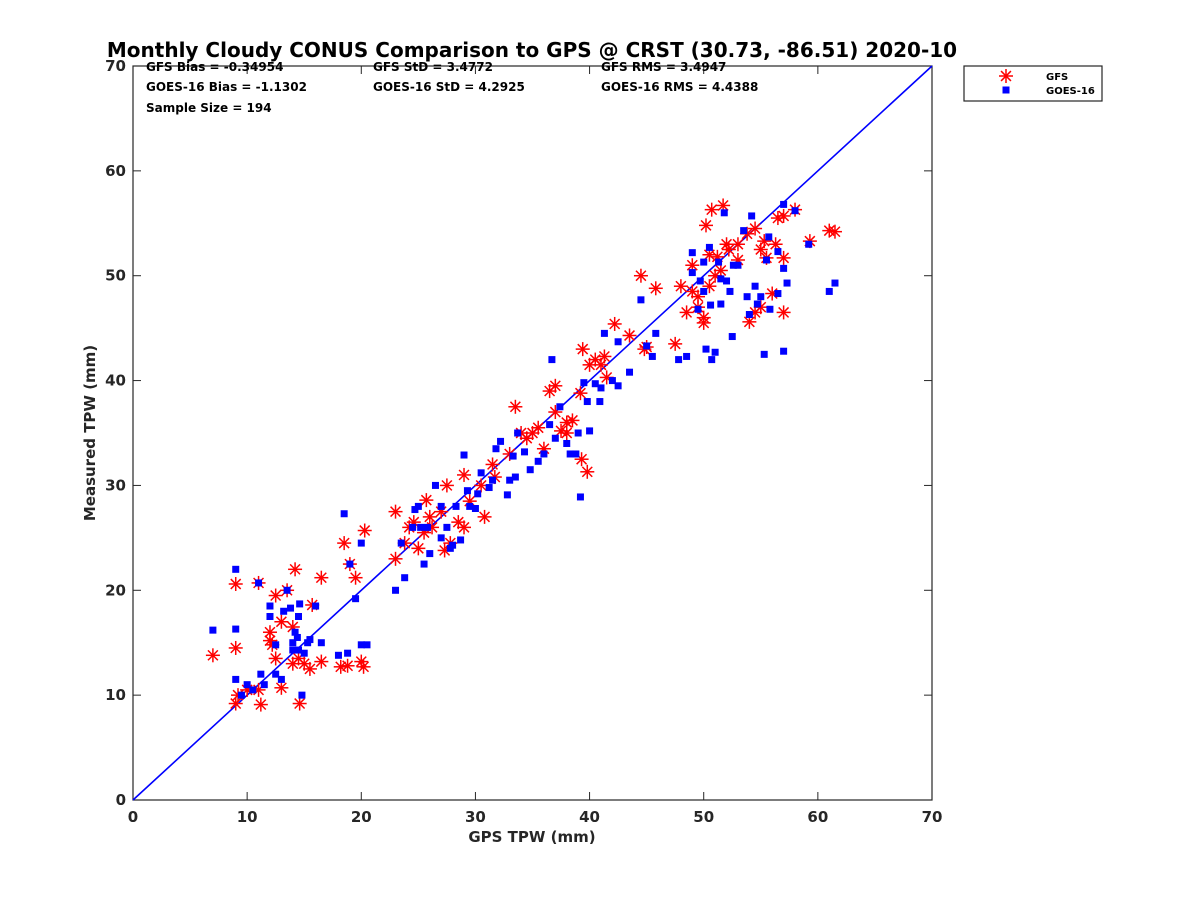 This screenshot has width=1200, height=900. Describe the element at coordinates (663, 67) in the screenshot. I see `stat-text: GFS RMS = 3.4947` at that location.